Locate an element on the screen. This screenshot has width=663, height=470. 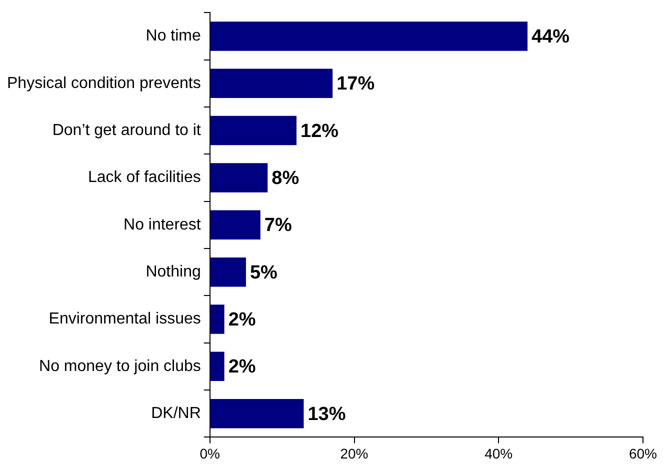
data-label: 12% is located at coordinates (319, 131).